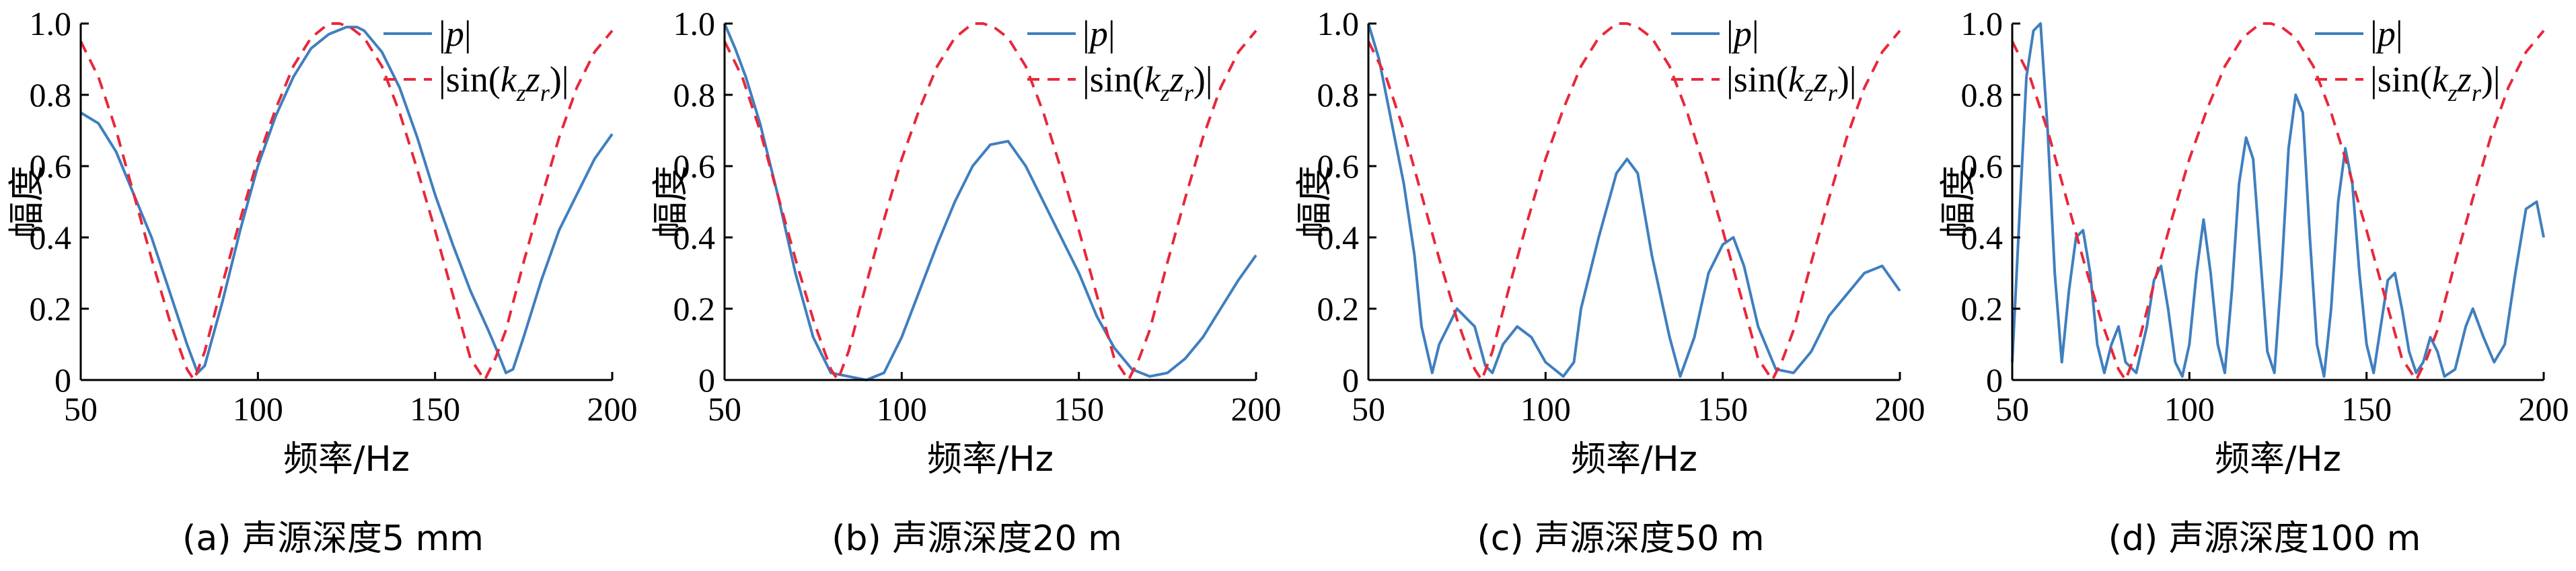 This screenshot has width=2576, height=571. I want to click on panel-caption: (b) 声源深度20 m, so click(976, 539).